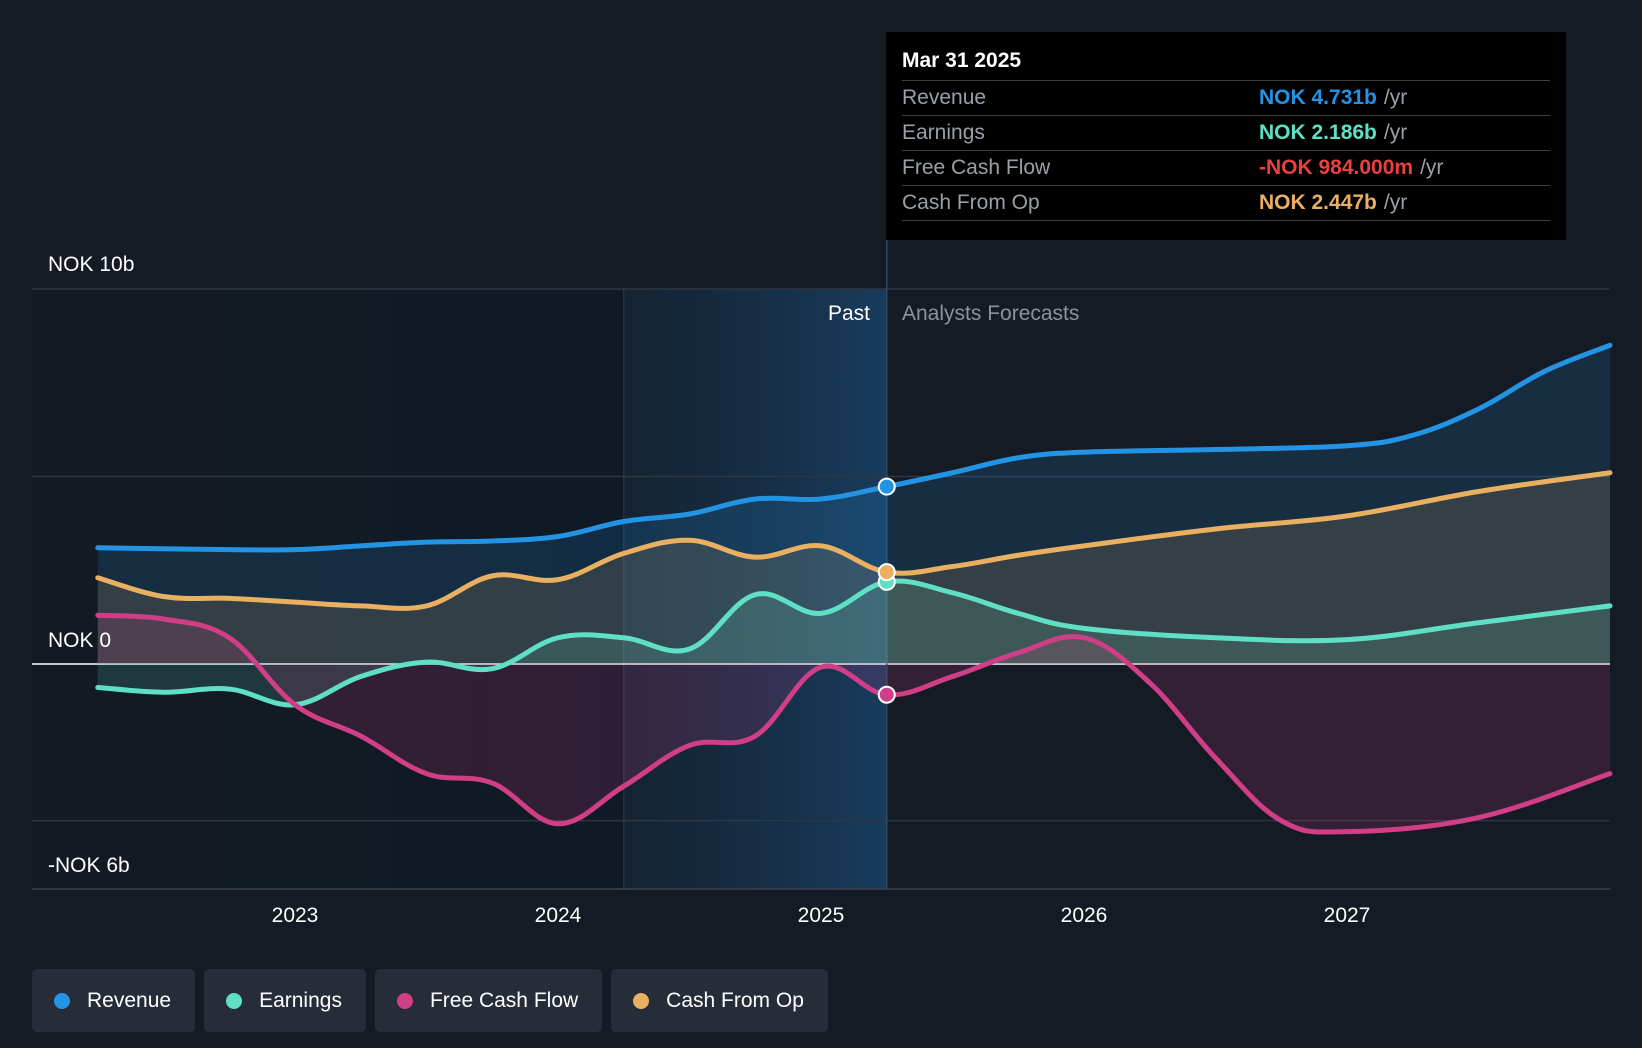  What do you see at coordinates (821, 915) in the screenshot?
I see `x-tick-label: 2025` at bounding box center [821, 915].